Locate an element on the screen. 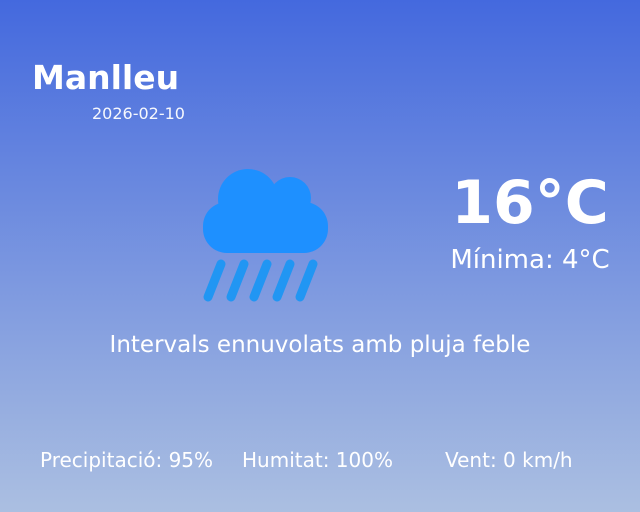 This screenshot has height=512, width=640. current-temperature: 16°C is located at coordinates (530, 203).